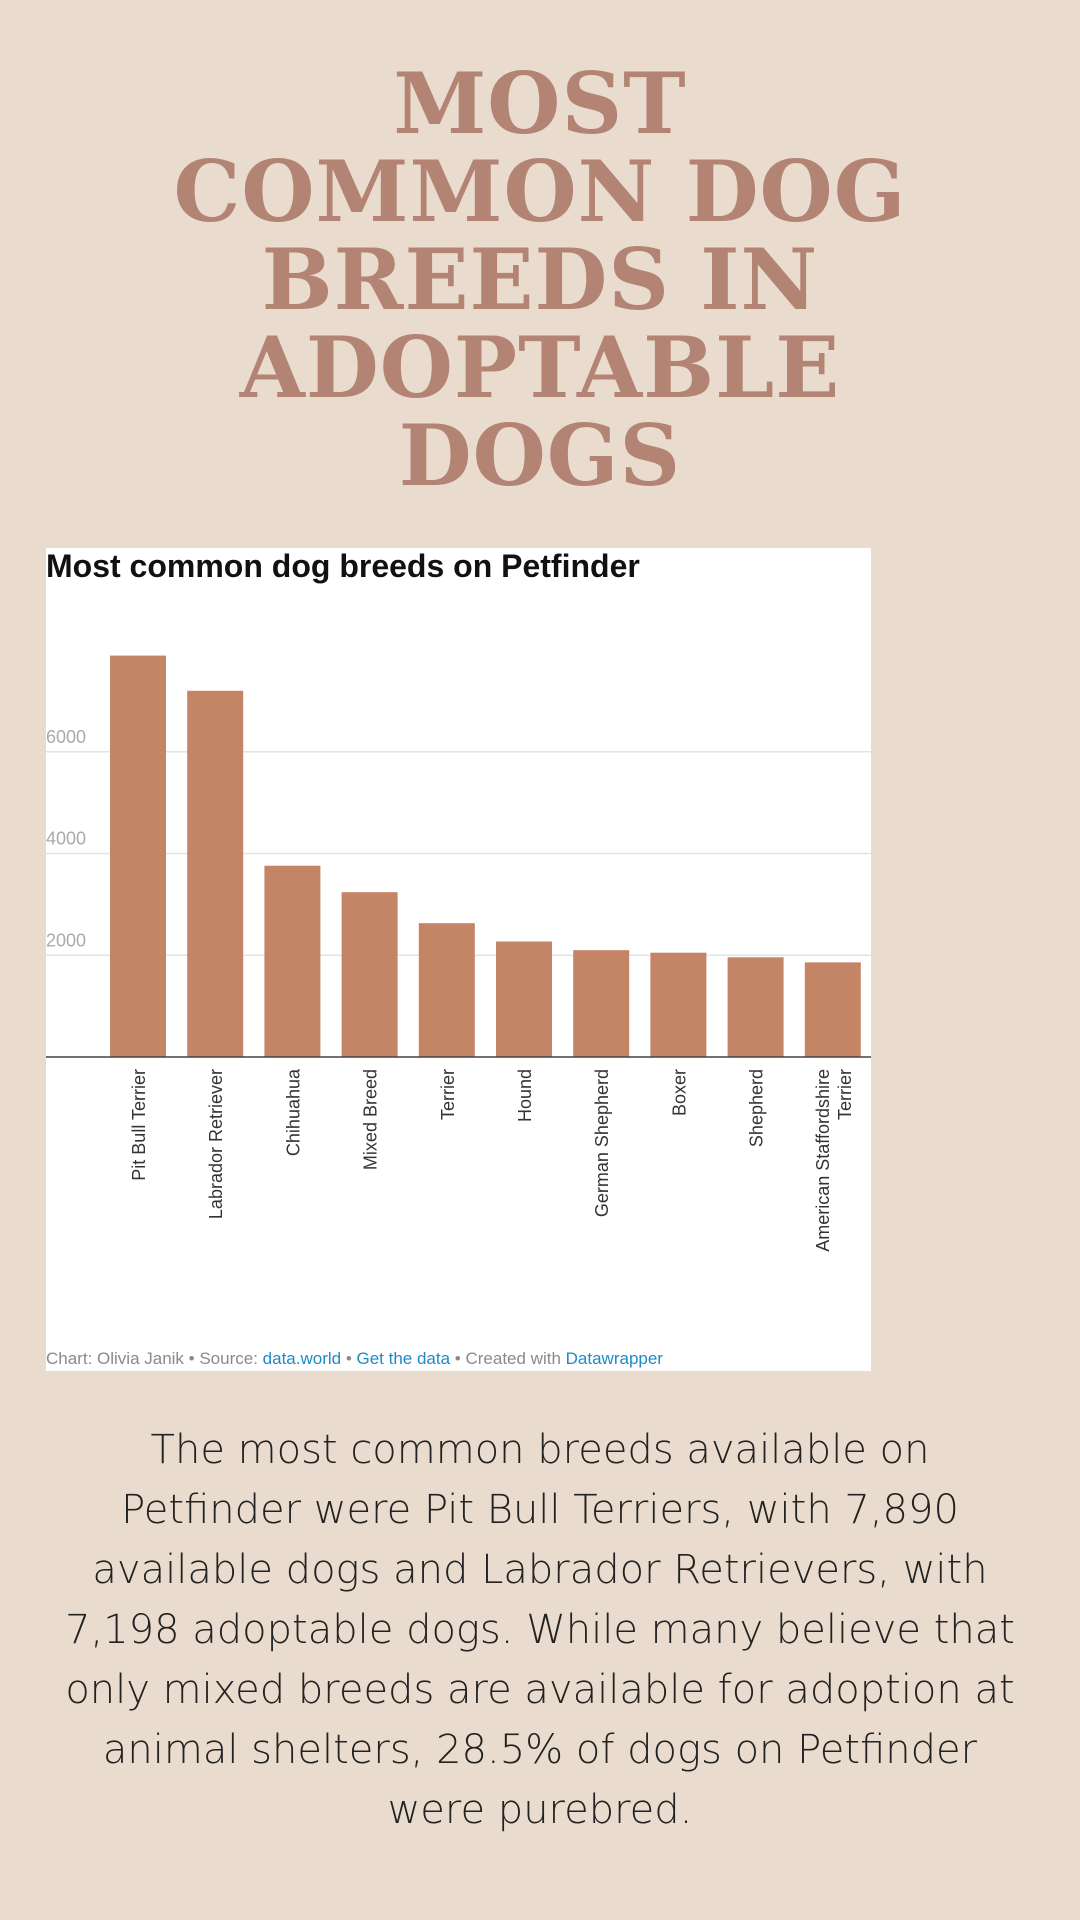 This screenshot has height=1920, width=1080. Describe the element at coordinates (540, 455) in the screenshot. I see `headline-line-5: DOGS` at that location.